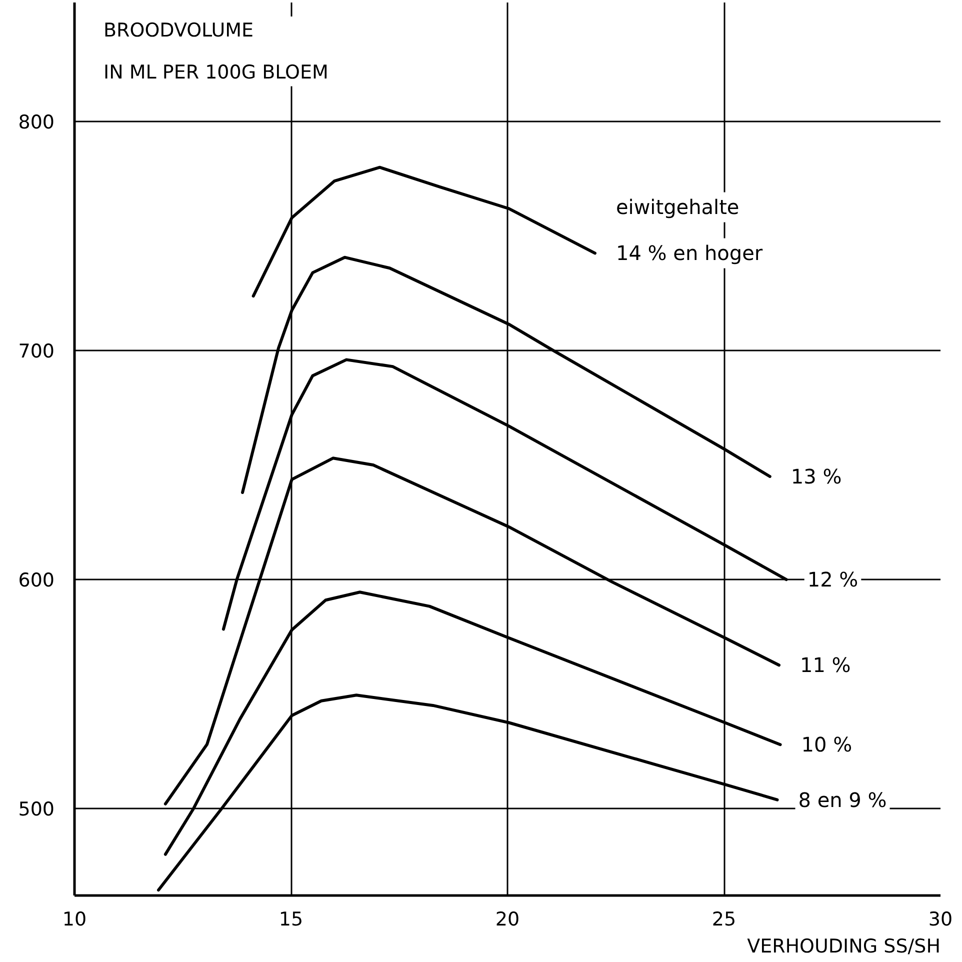  What do you see at coordinates (291, 919) in the screenshot?
I see `x-tick-label: 15` at bounding box center [291, 919].